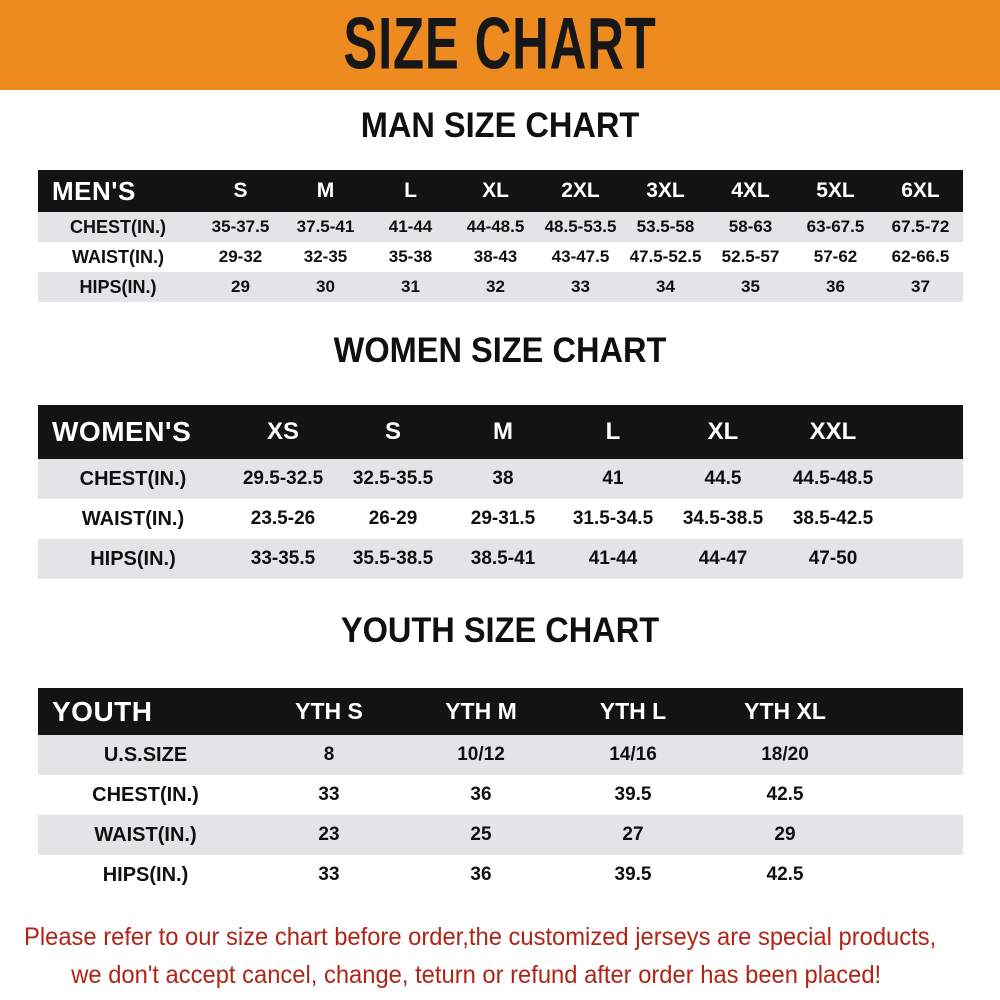 Image resolution: width=1000 pixels, height=1000 pixels. I want to click on women-col-header-m: M, so click(503, 432).